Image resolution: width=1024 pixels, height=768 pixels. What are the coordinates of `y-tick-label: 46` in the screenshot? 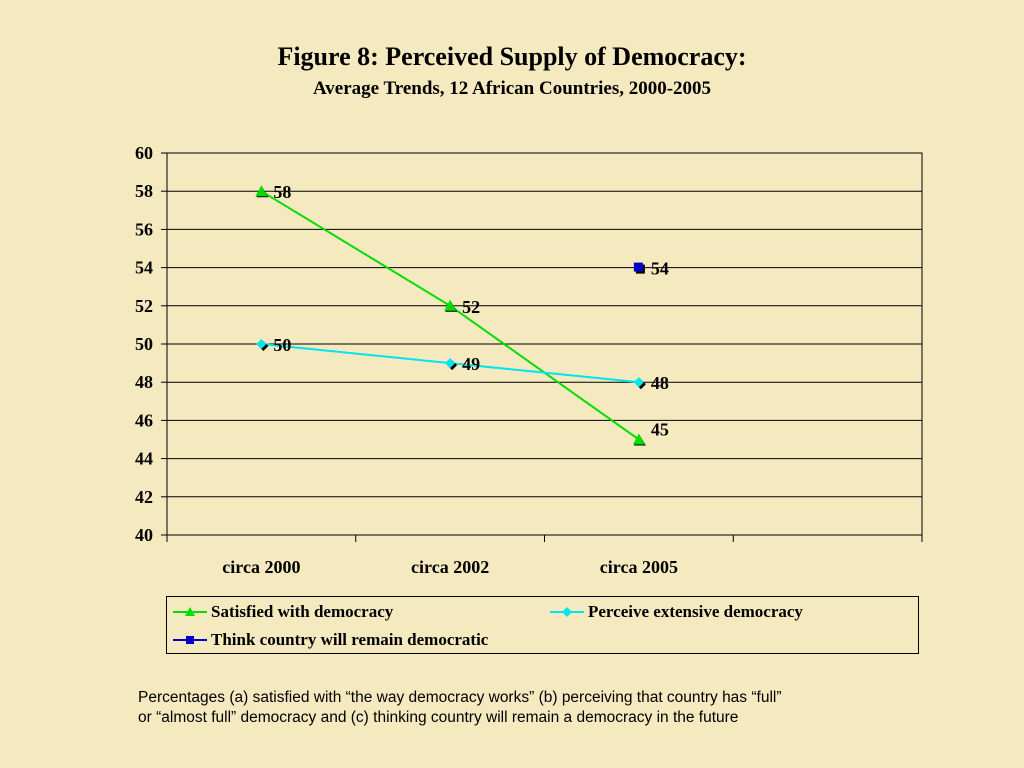 It's located at (144, 420).